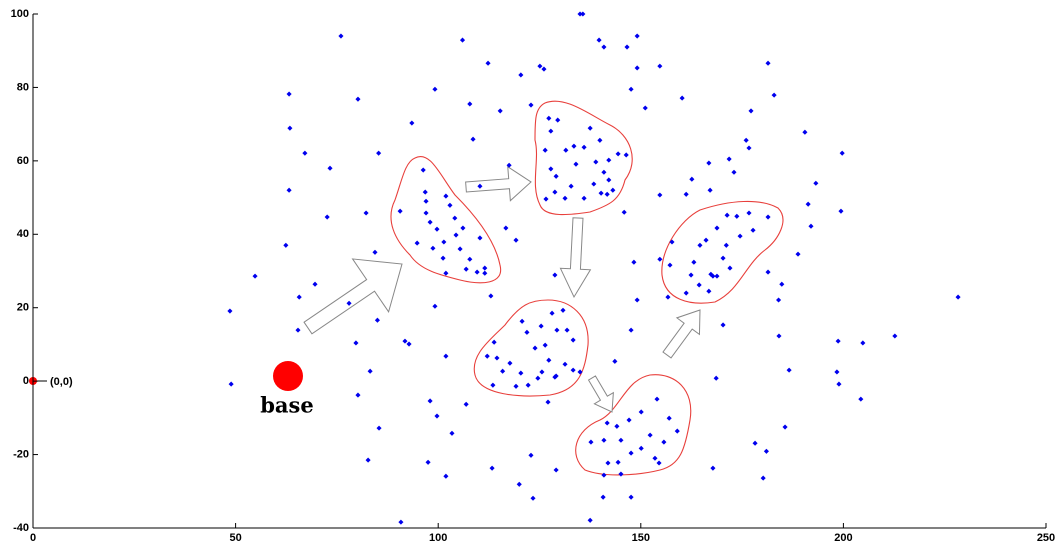 This screenshot has height=547, width=1056. I want to click on x-tick-label: 50, so click(235, 538).